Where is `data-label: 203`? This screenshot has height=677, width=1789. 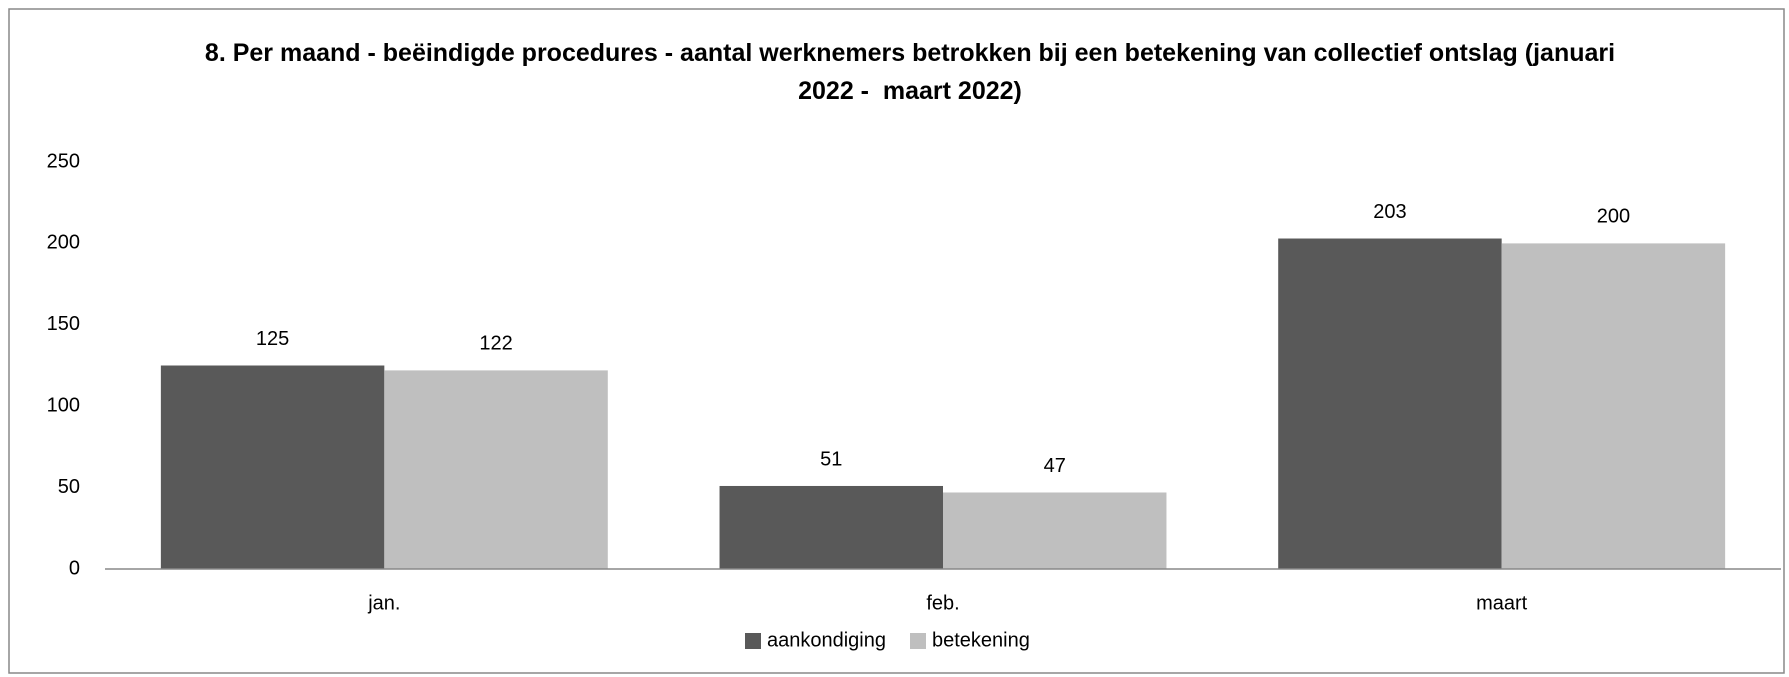 data-label: 203 is located at coordinates (1389, 212).